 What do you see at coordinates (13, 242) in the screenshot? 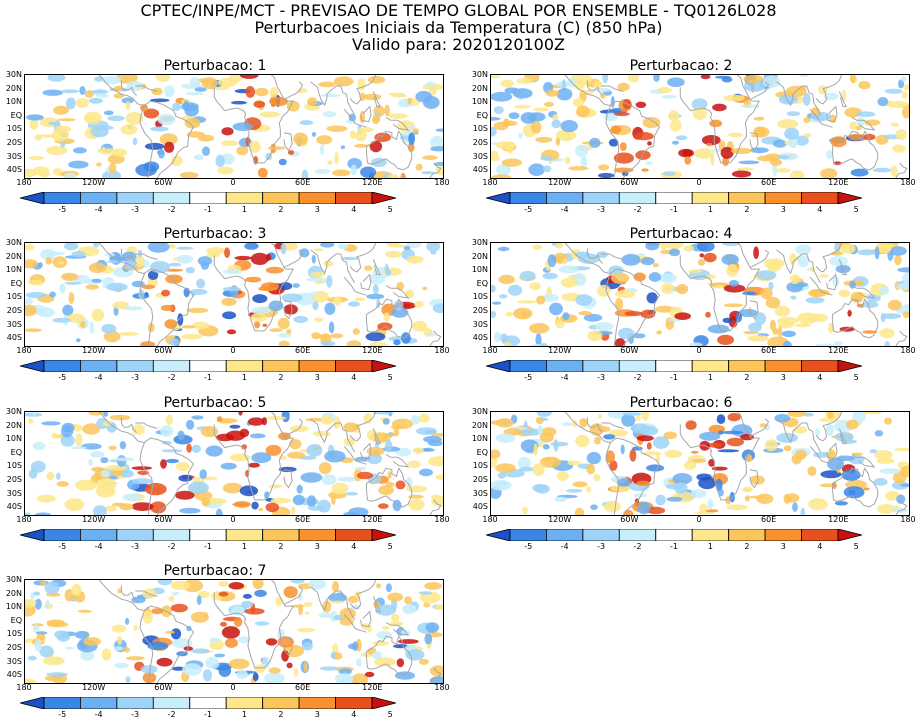
I see `latitude-label: 30N` at bounding box center [13, 242].